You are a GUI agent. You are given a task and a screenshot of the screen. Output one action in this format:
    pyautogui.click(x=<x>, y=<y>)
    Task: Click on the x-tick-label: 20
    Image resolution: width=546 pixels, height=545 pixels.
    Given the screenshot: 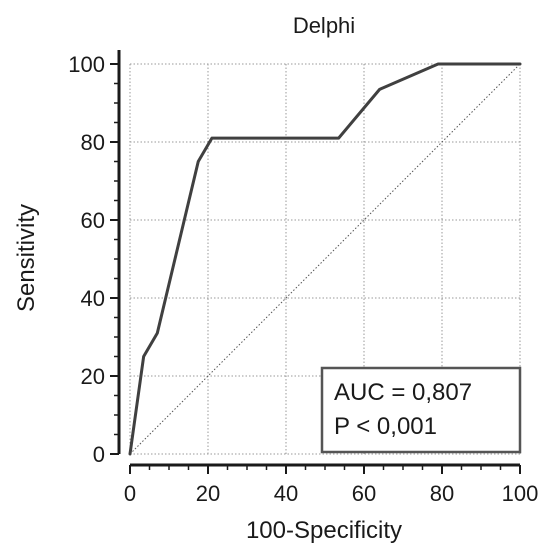 What is the action you would take?
    pyautogui.click(x=208, y=493)
    